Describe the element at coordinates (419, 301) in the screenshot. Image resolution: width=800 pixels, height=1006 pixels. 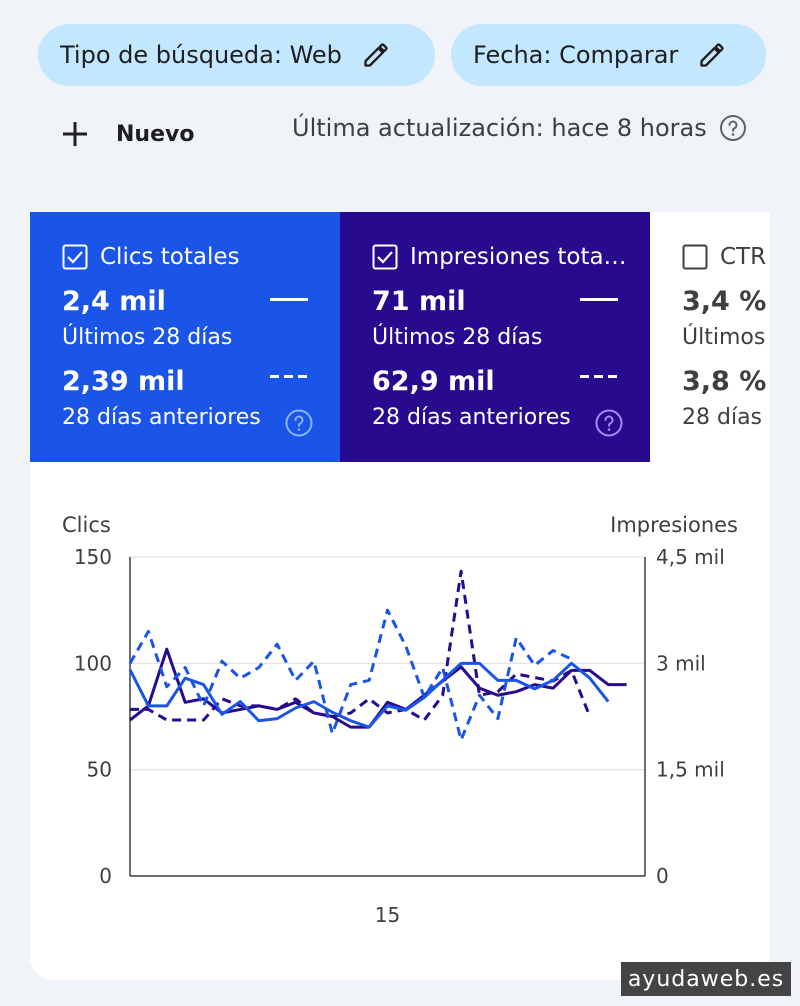
I see `metric-current-value: 71 mil` at that location.